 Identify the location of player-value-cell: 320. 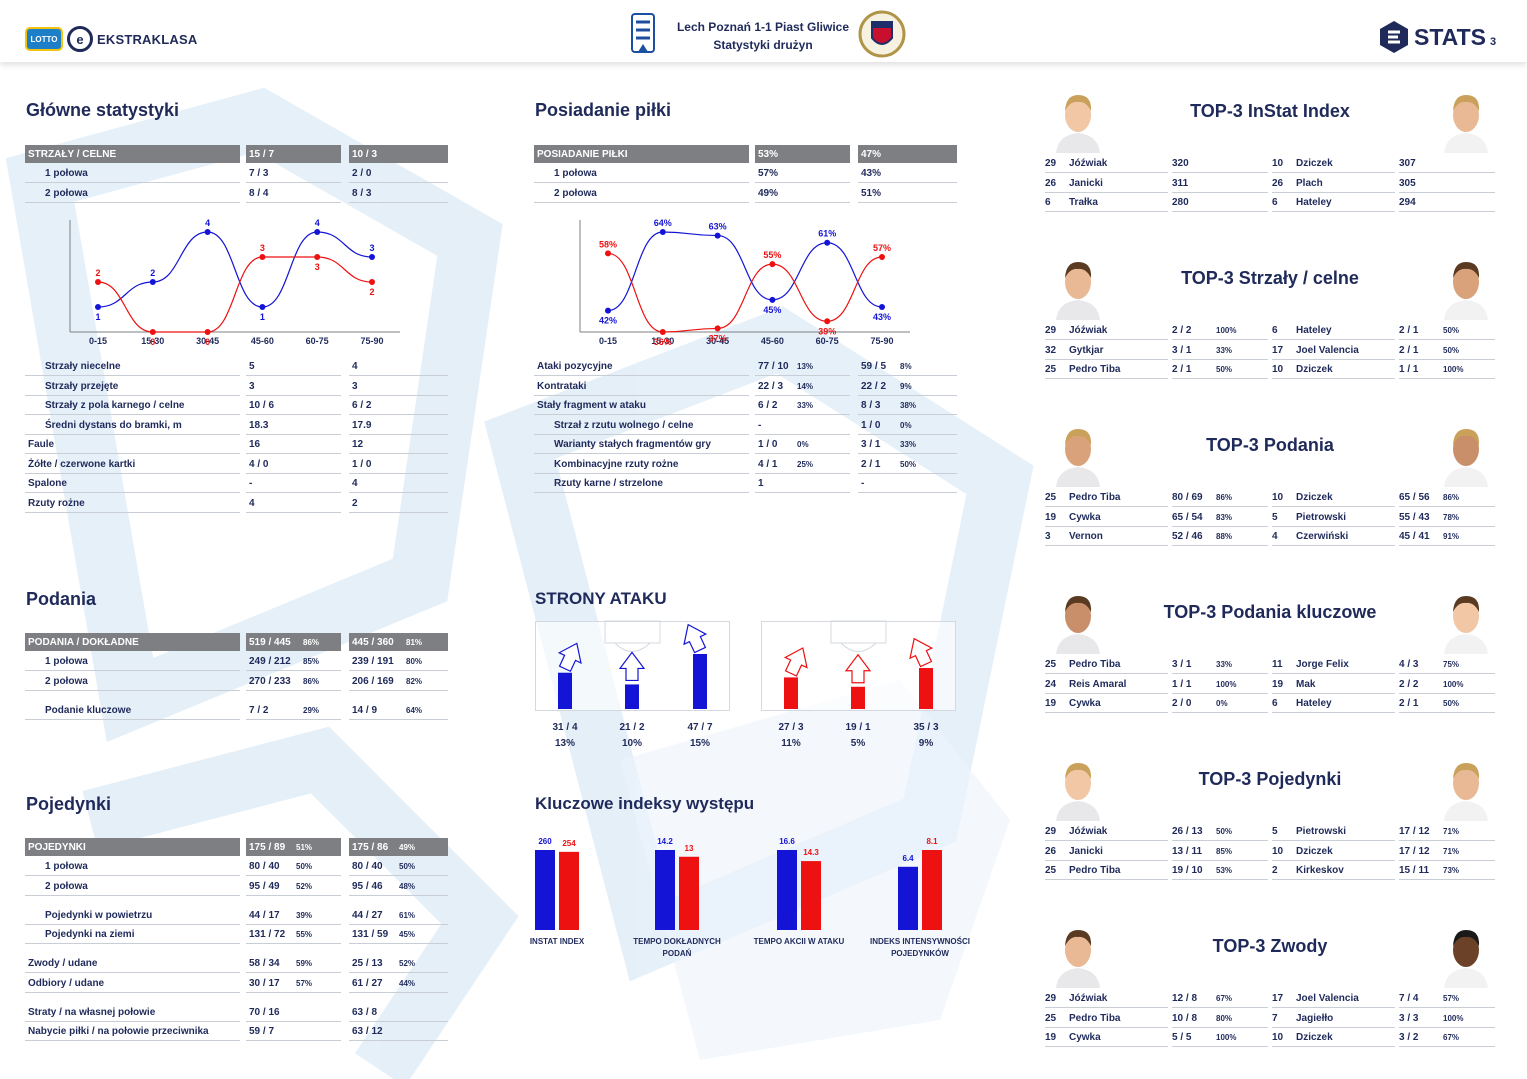
(1220, 164).